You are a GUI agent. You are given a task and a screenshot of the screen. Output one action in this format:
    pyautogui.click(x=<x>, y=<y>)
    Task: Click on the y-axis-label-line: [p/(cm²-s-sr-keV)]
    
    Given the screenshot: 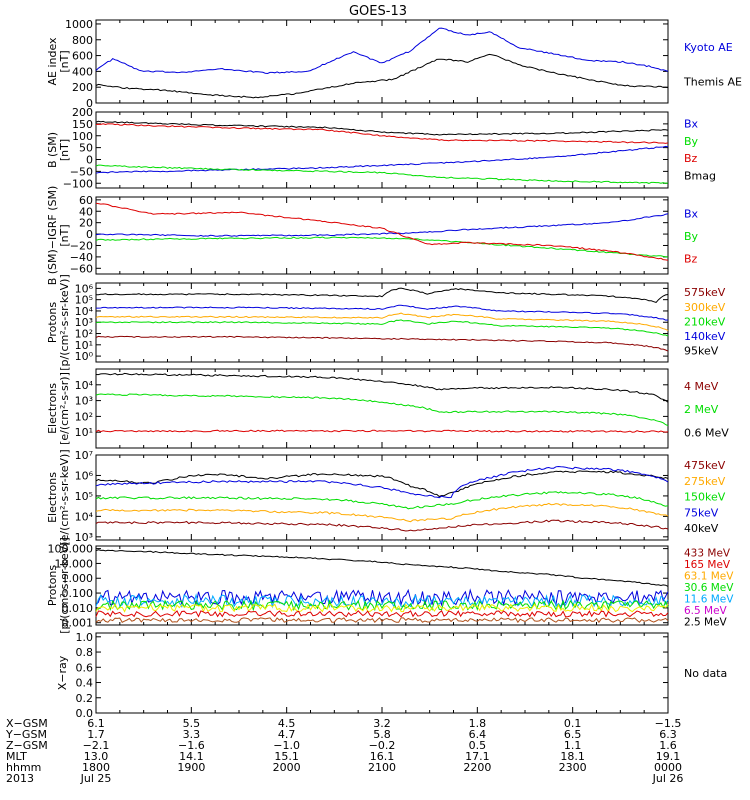 What is the action you would take?
    pyautogui.click(x=64, y=322)
    